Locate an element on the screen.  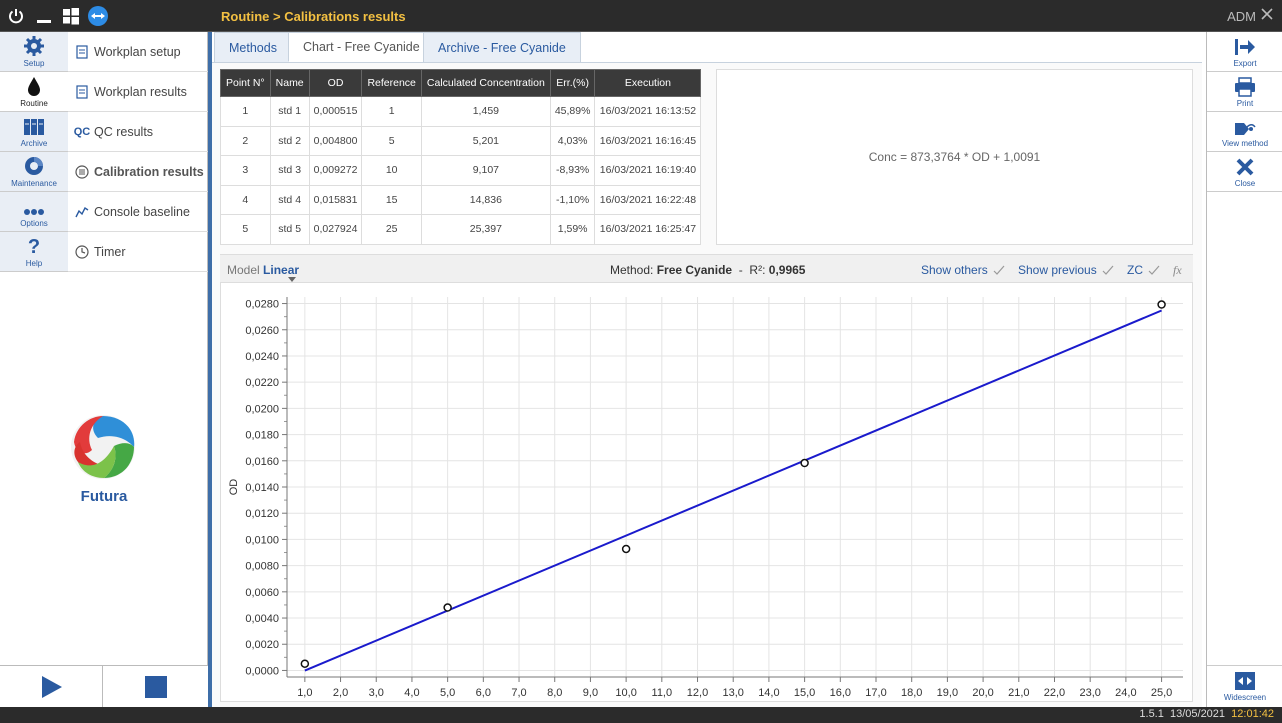
x-tick-label: 5,0 is located at coordinates (447, 693).